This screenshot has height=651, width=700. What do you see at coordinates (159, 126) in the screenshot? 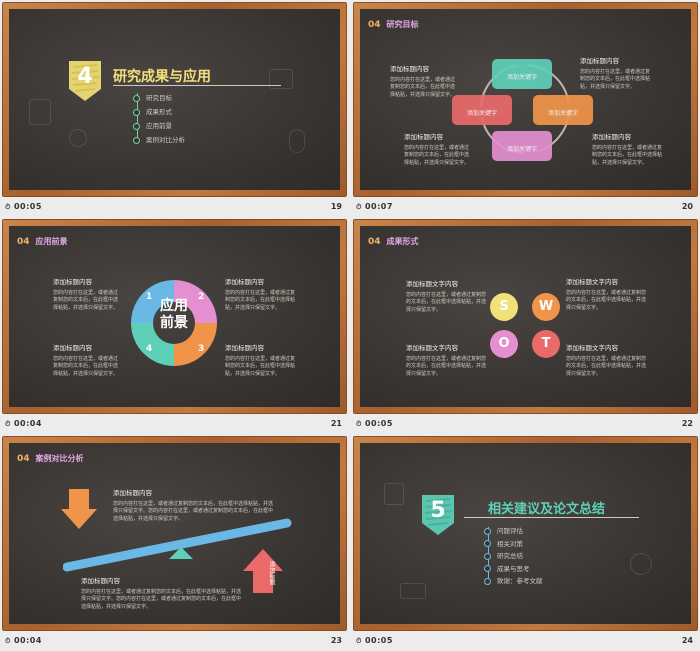
I see `list-item: 应用前景` at bounding box center [159, 126].